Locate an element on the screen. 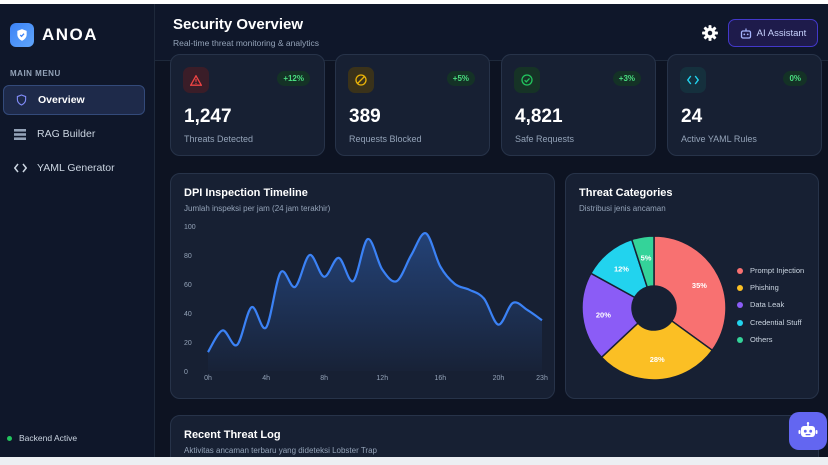  x-tick-label: 16h is located at coordinates (441, 378).